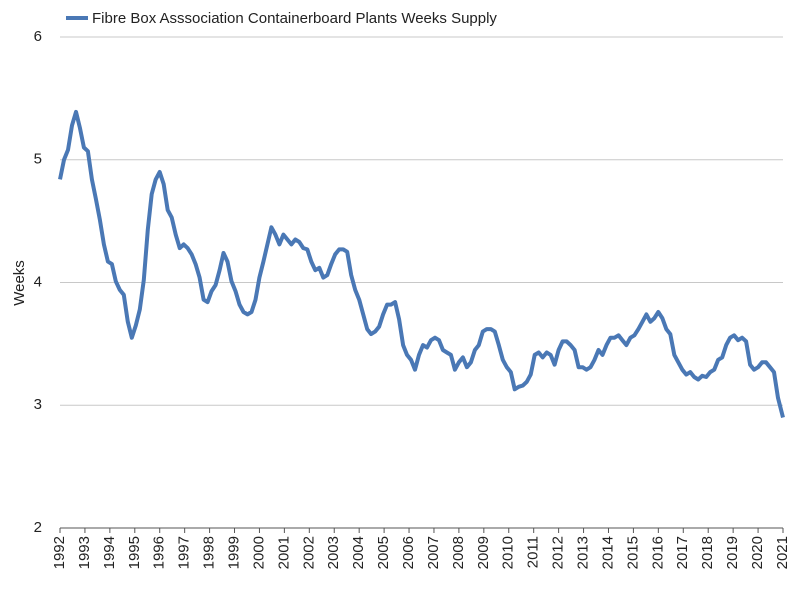 The image size is (800, 595). I want to click on x-tick-label: 2006, so click(408, 552).